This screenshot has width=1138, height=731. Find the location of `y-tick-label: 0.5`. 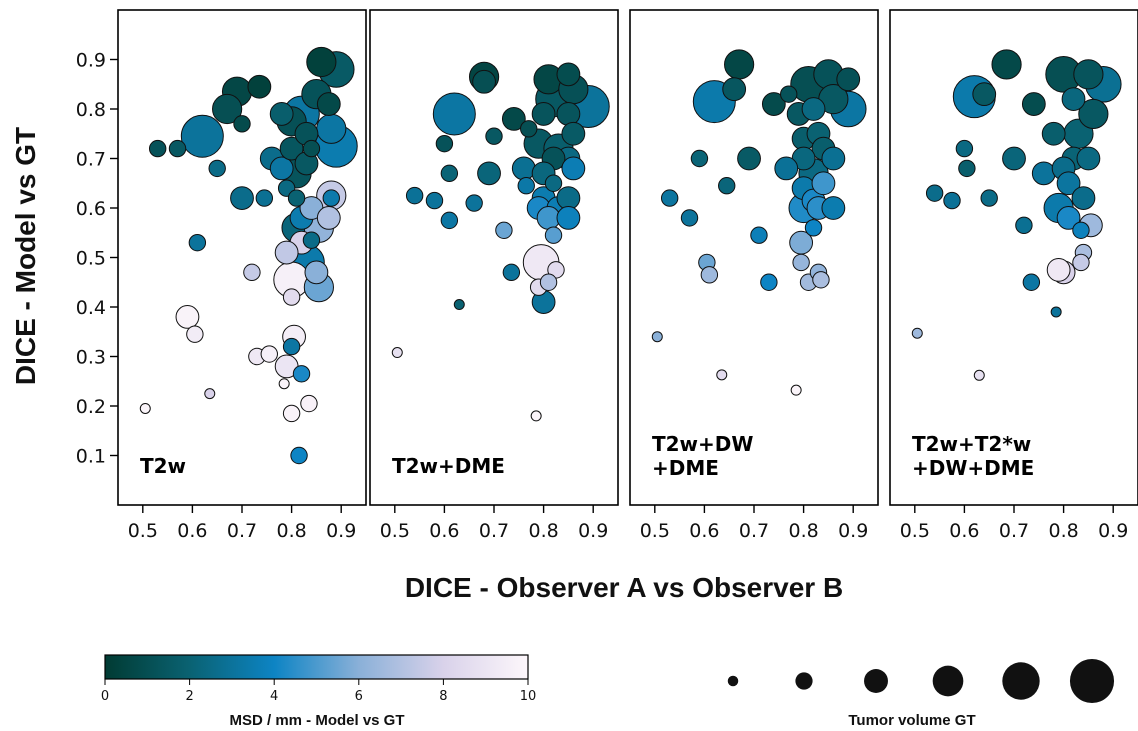

y-tick-label: 0.5 is located at coordinates (91, 259).